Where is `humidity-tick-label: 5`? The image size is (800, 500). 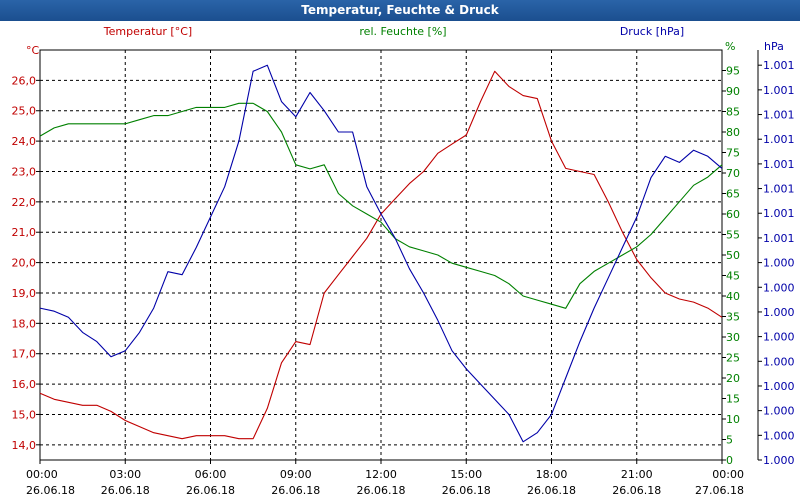
humidity-tick-label: 5 is located at coordinates (729, 440).